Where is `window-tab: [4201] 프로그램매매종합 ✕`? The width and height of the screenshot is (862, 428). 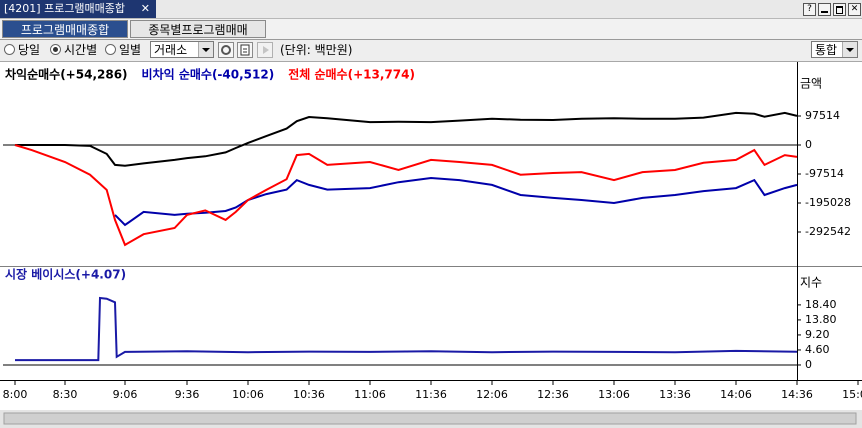
window-tab: [4201] 프로그램매매종합 ✕ is located at coordinates (78, 9).